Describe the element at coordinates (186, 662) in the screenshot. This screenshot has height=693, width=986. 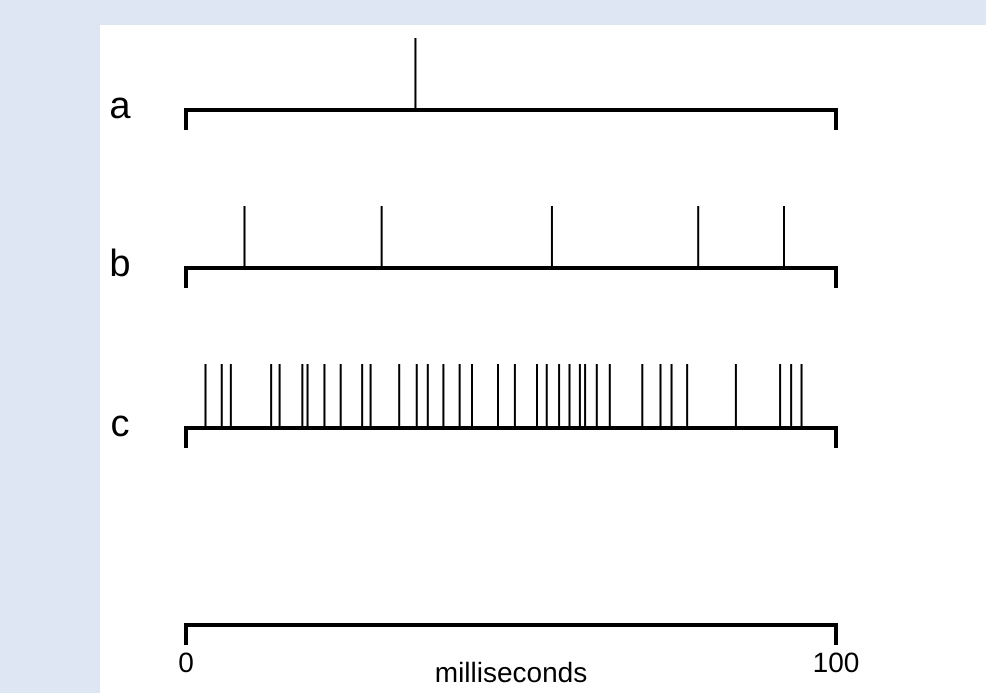
I see `x-tick-label: 0` at that location.